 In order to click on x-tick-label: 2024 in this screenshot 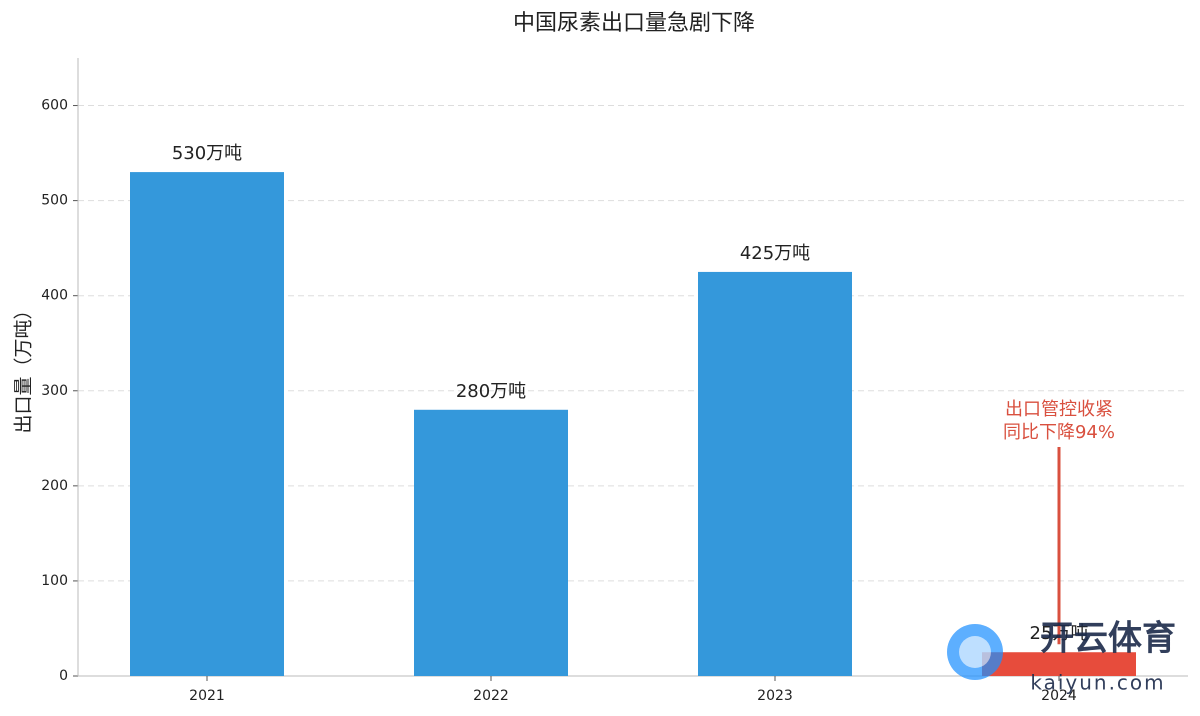, I will do `click(1059, 696)`.